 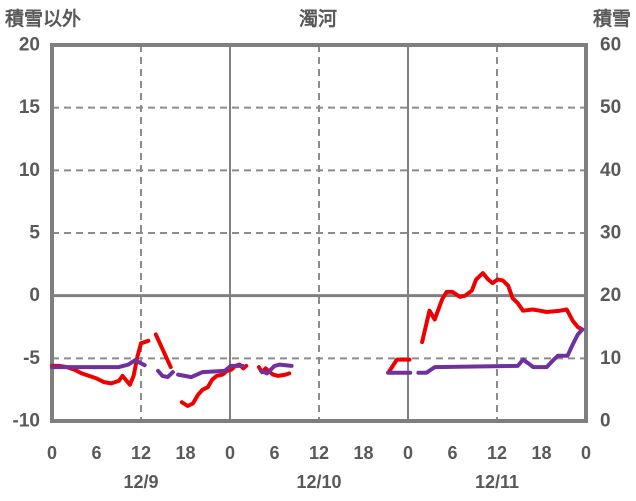 What do you see at coordinates (318, 482) in the screenshot?
I see `x-date-label: 12/10` at bounding box center [318, 482].